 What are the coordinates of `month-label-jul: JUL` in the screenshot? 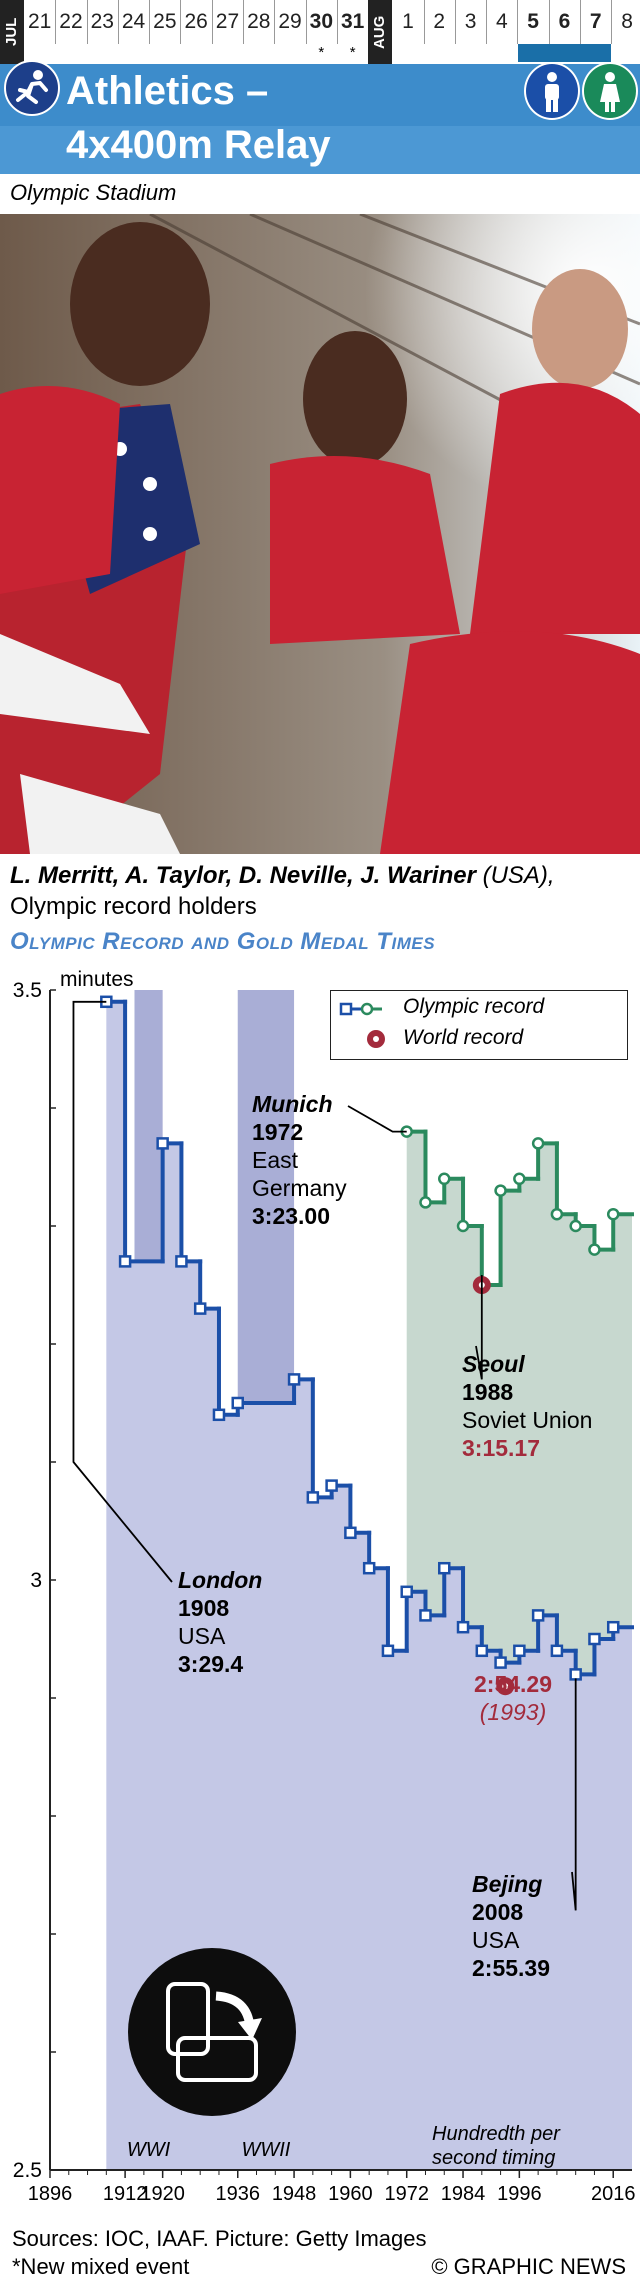 It's located at (12, 32).